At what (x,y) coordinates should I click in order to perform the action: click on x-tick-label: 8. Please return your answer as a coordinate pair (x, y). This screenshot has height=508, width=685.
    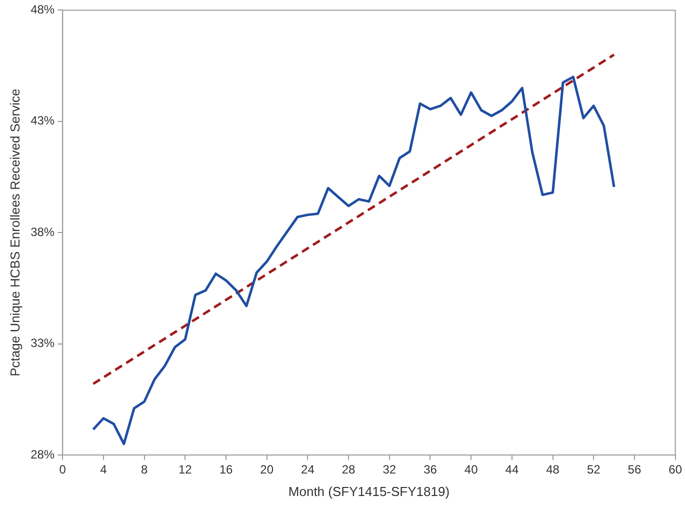
    Looking at the image, I should click on (144, 469).